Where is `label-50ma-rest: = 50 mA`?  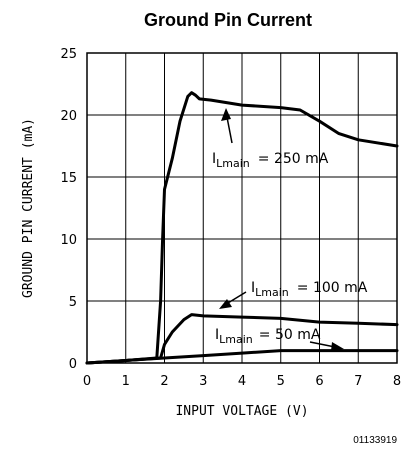
label-50ma-rest: = 50 mA is located at coordinates (290, 335).